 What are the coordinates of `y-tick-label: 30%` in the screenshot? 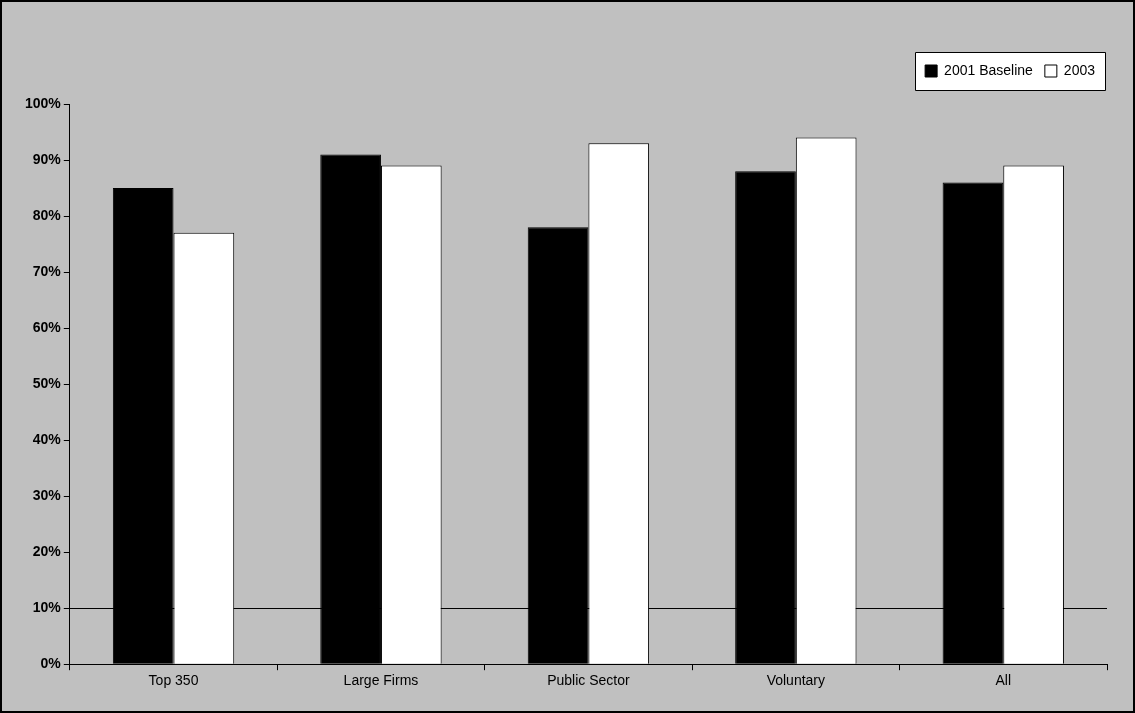 It's located at (47, 495).